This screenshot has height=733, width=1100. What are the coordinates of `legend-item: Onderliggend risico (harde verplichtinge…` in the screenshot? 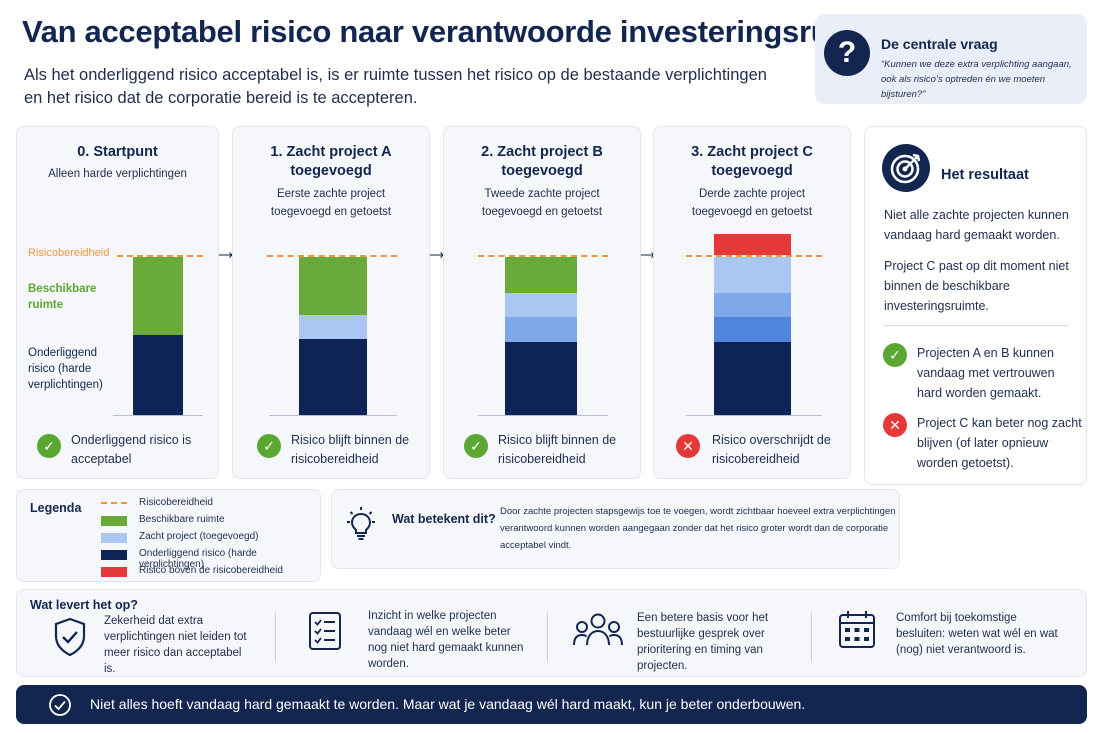 It's located at (198, 559).